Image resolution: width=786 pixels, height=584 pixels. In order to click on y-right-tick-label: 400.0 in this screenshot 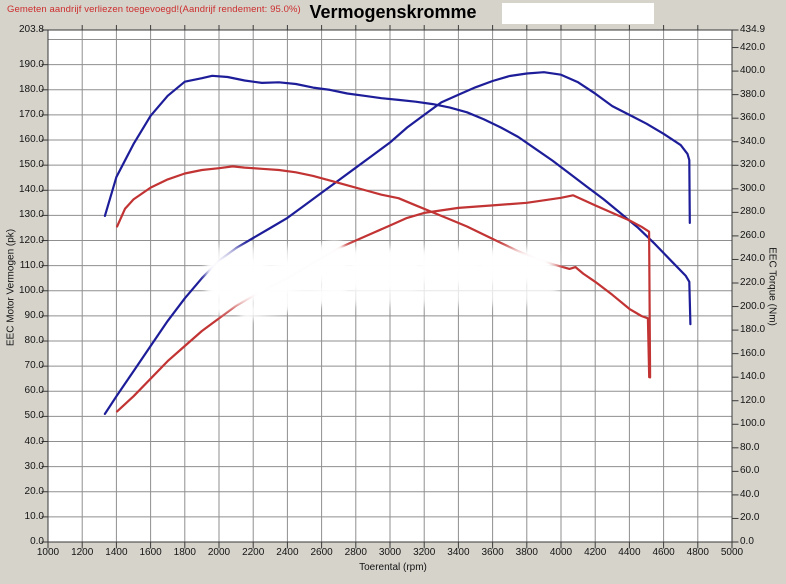, I will do `click(753, 71)`.